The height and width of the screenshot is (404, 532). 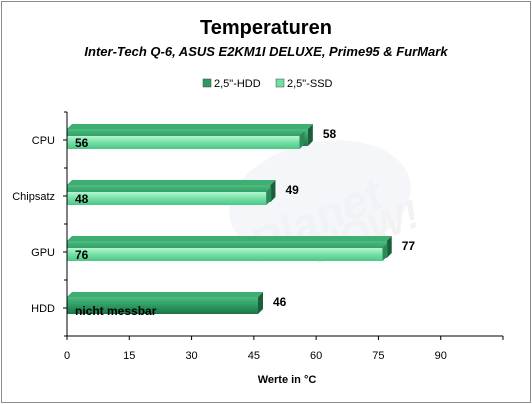 What do you see at coordinates (266, 28) in the screenshot?
I see `chart-title: Temperaturen` at bounding box center [266, 28].